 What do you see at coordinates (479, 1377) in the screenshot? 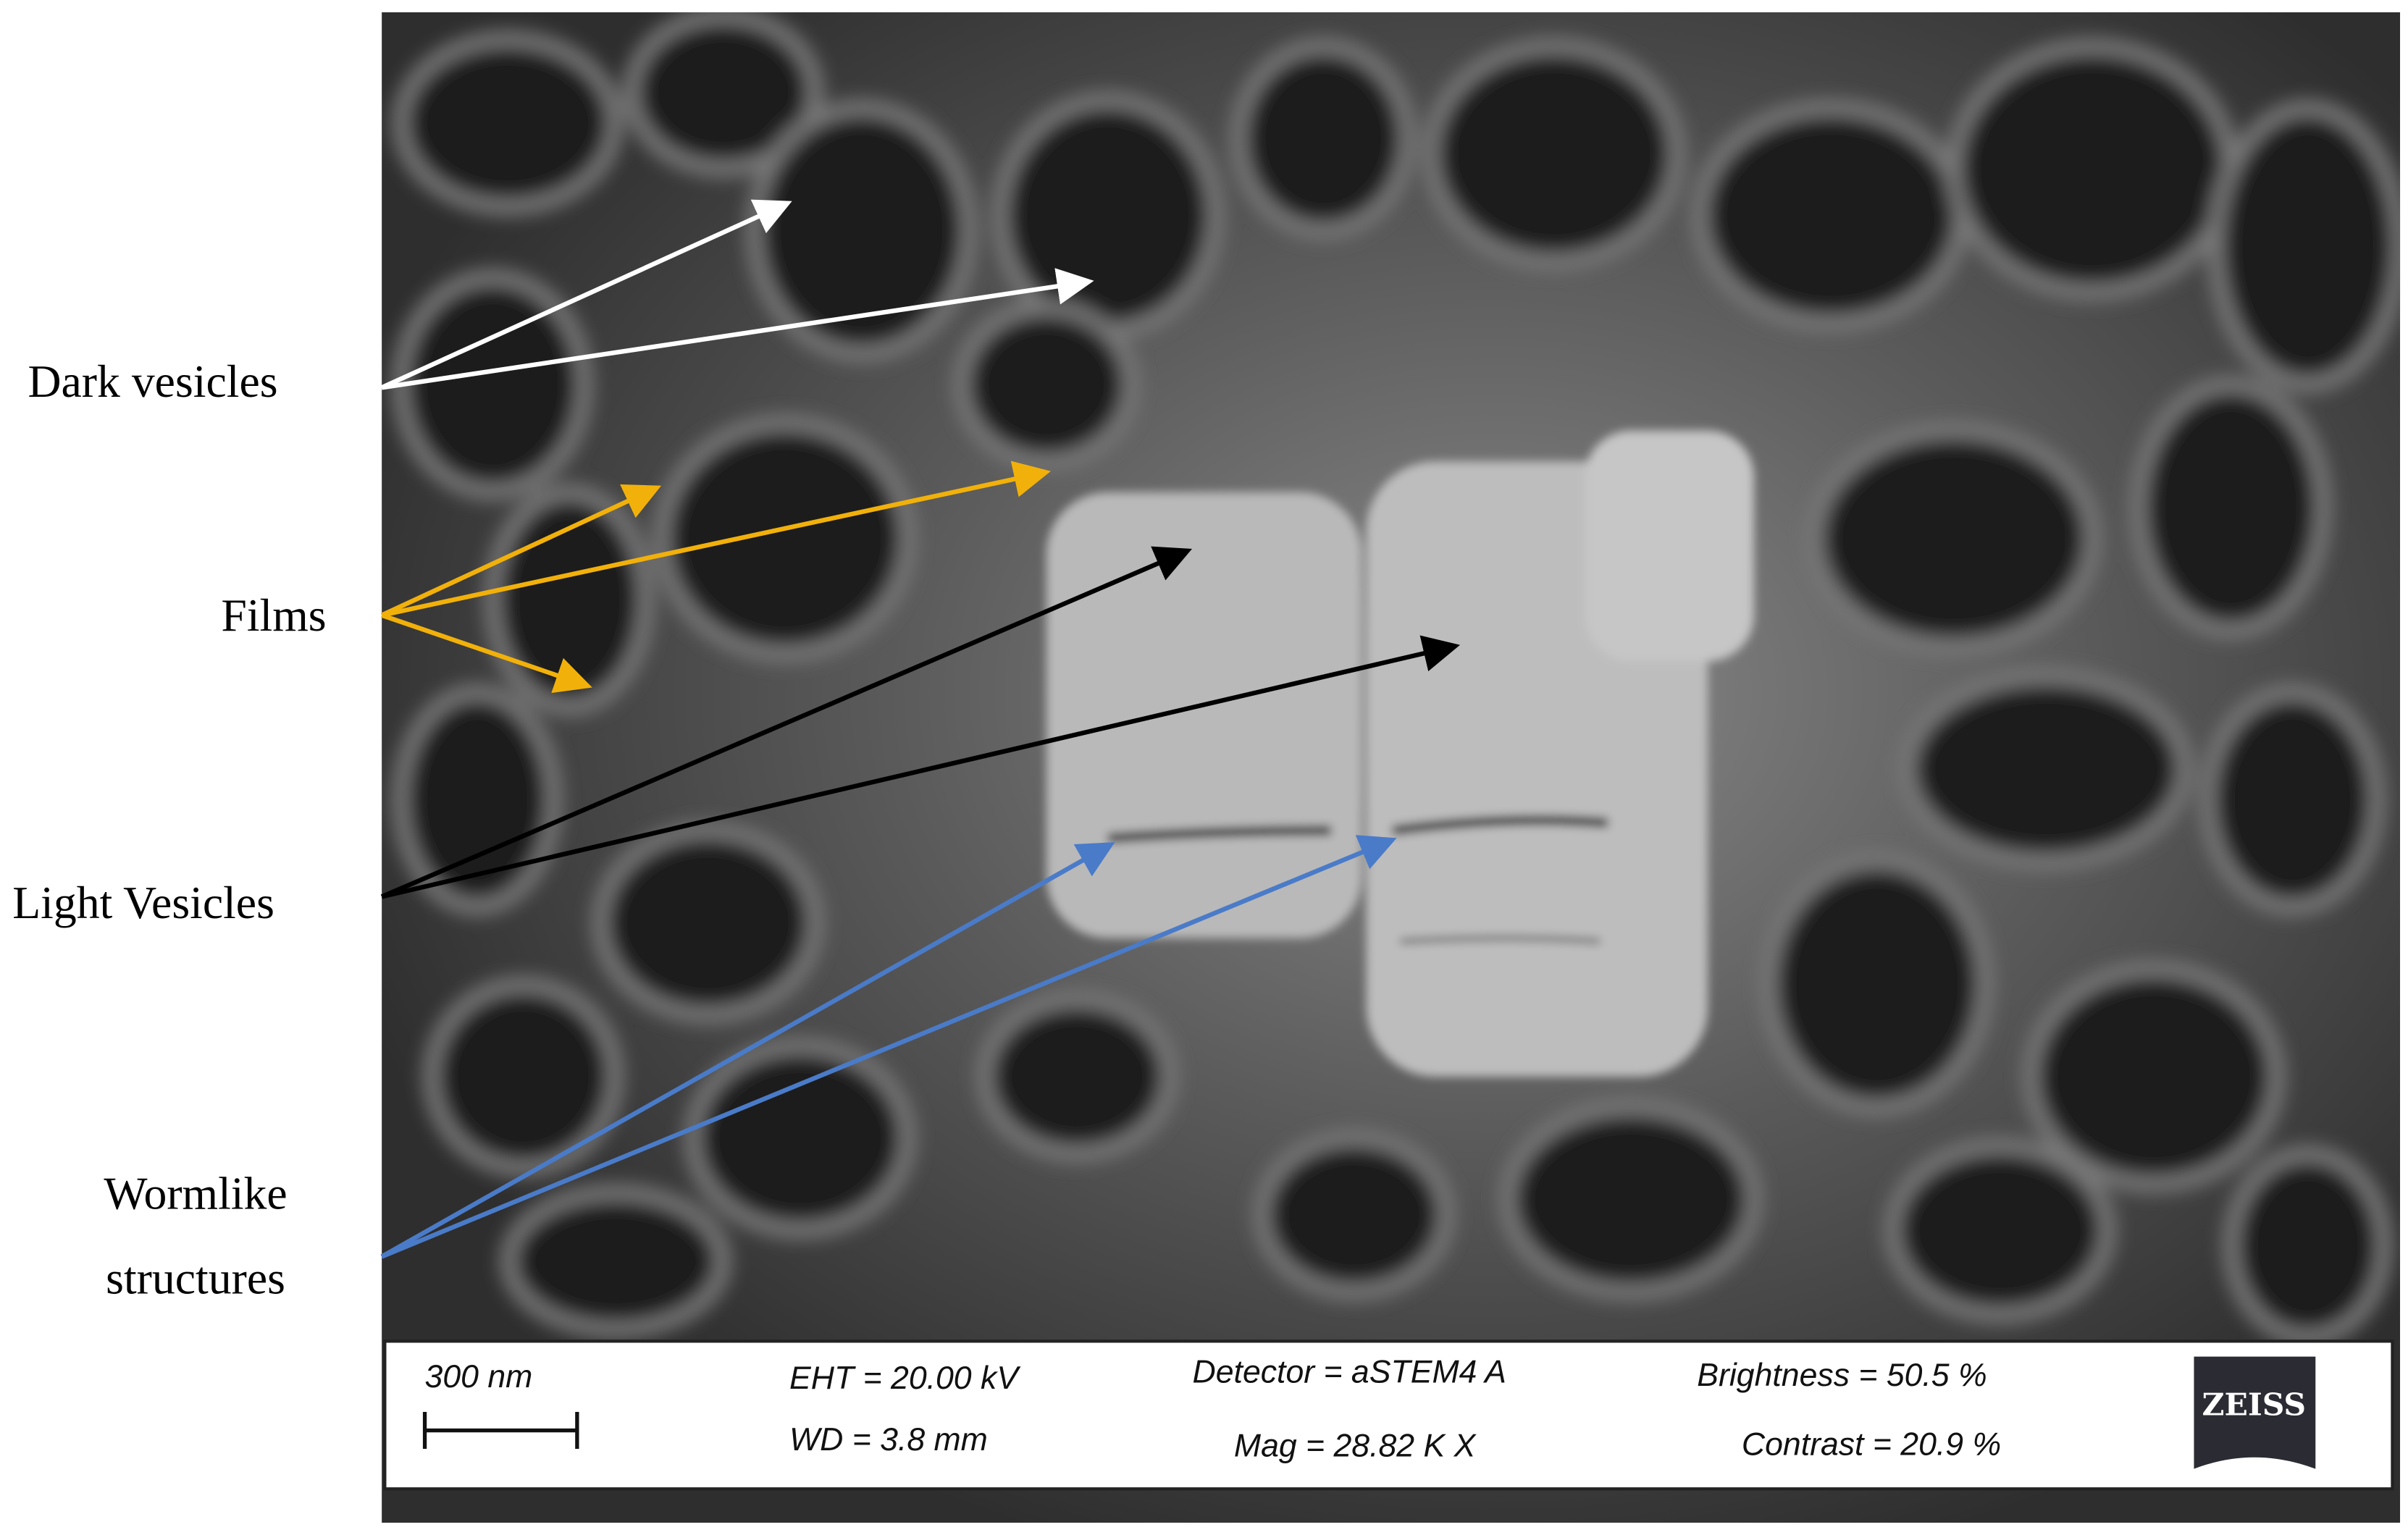
I see `scale-label: 300 nm` at bounding box center [479, 1377].